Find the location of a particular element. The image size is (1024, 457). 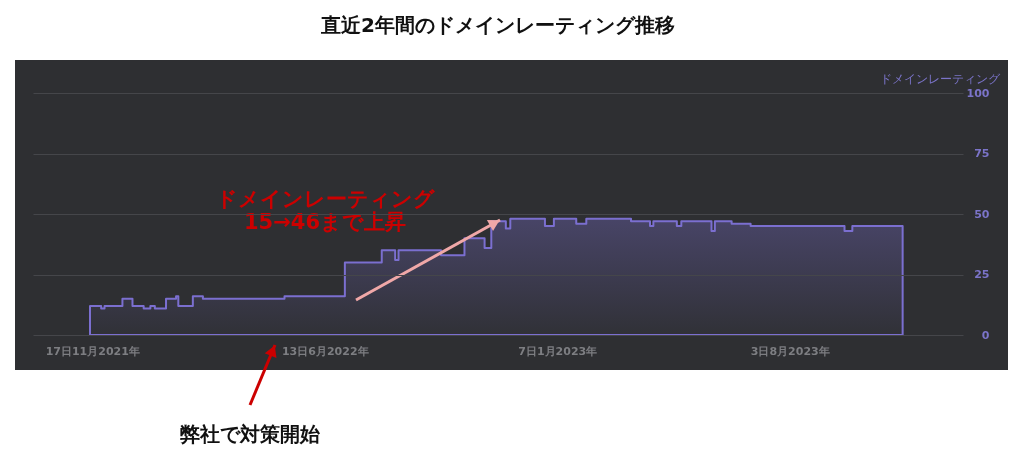

y-tick-label: 75 is located at coordinates (982, 153).